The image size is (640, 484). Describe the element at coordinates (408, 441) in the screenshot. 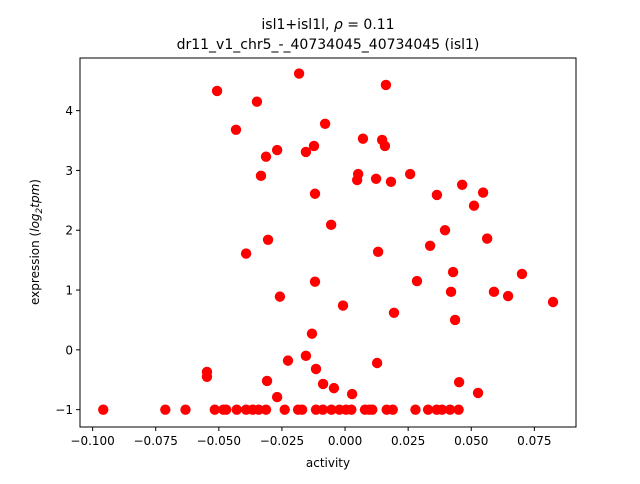

I see `x-tick-label: 0.025` at that location.